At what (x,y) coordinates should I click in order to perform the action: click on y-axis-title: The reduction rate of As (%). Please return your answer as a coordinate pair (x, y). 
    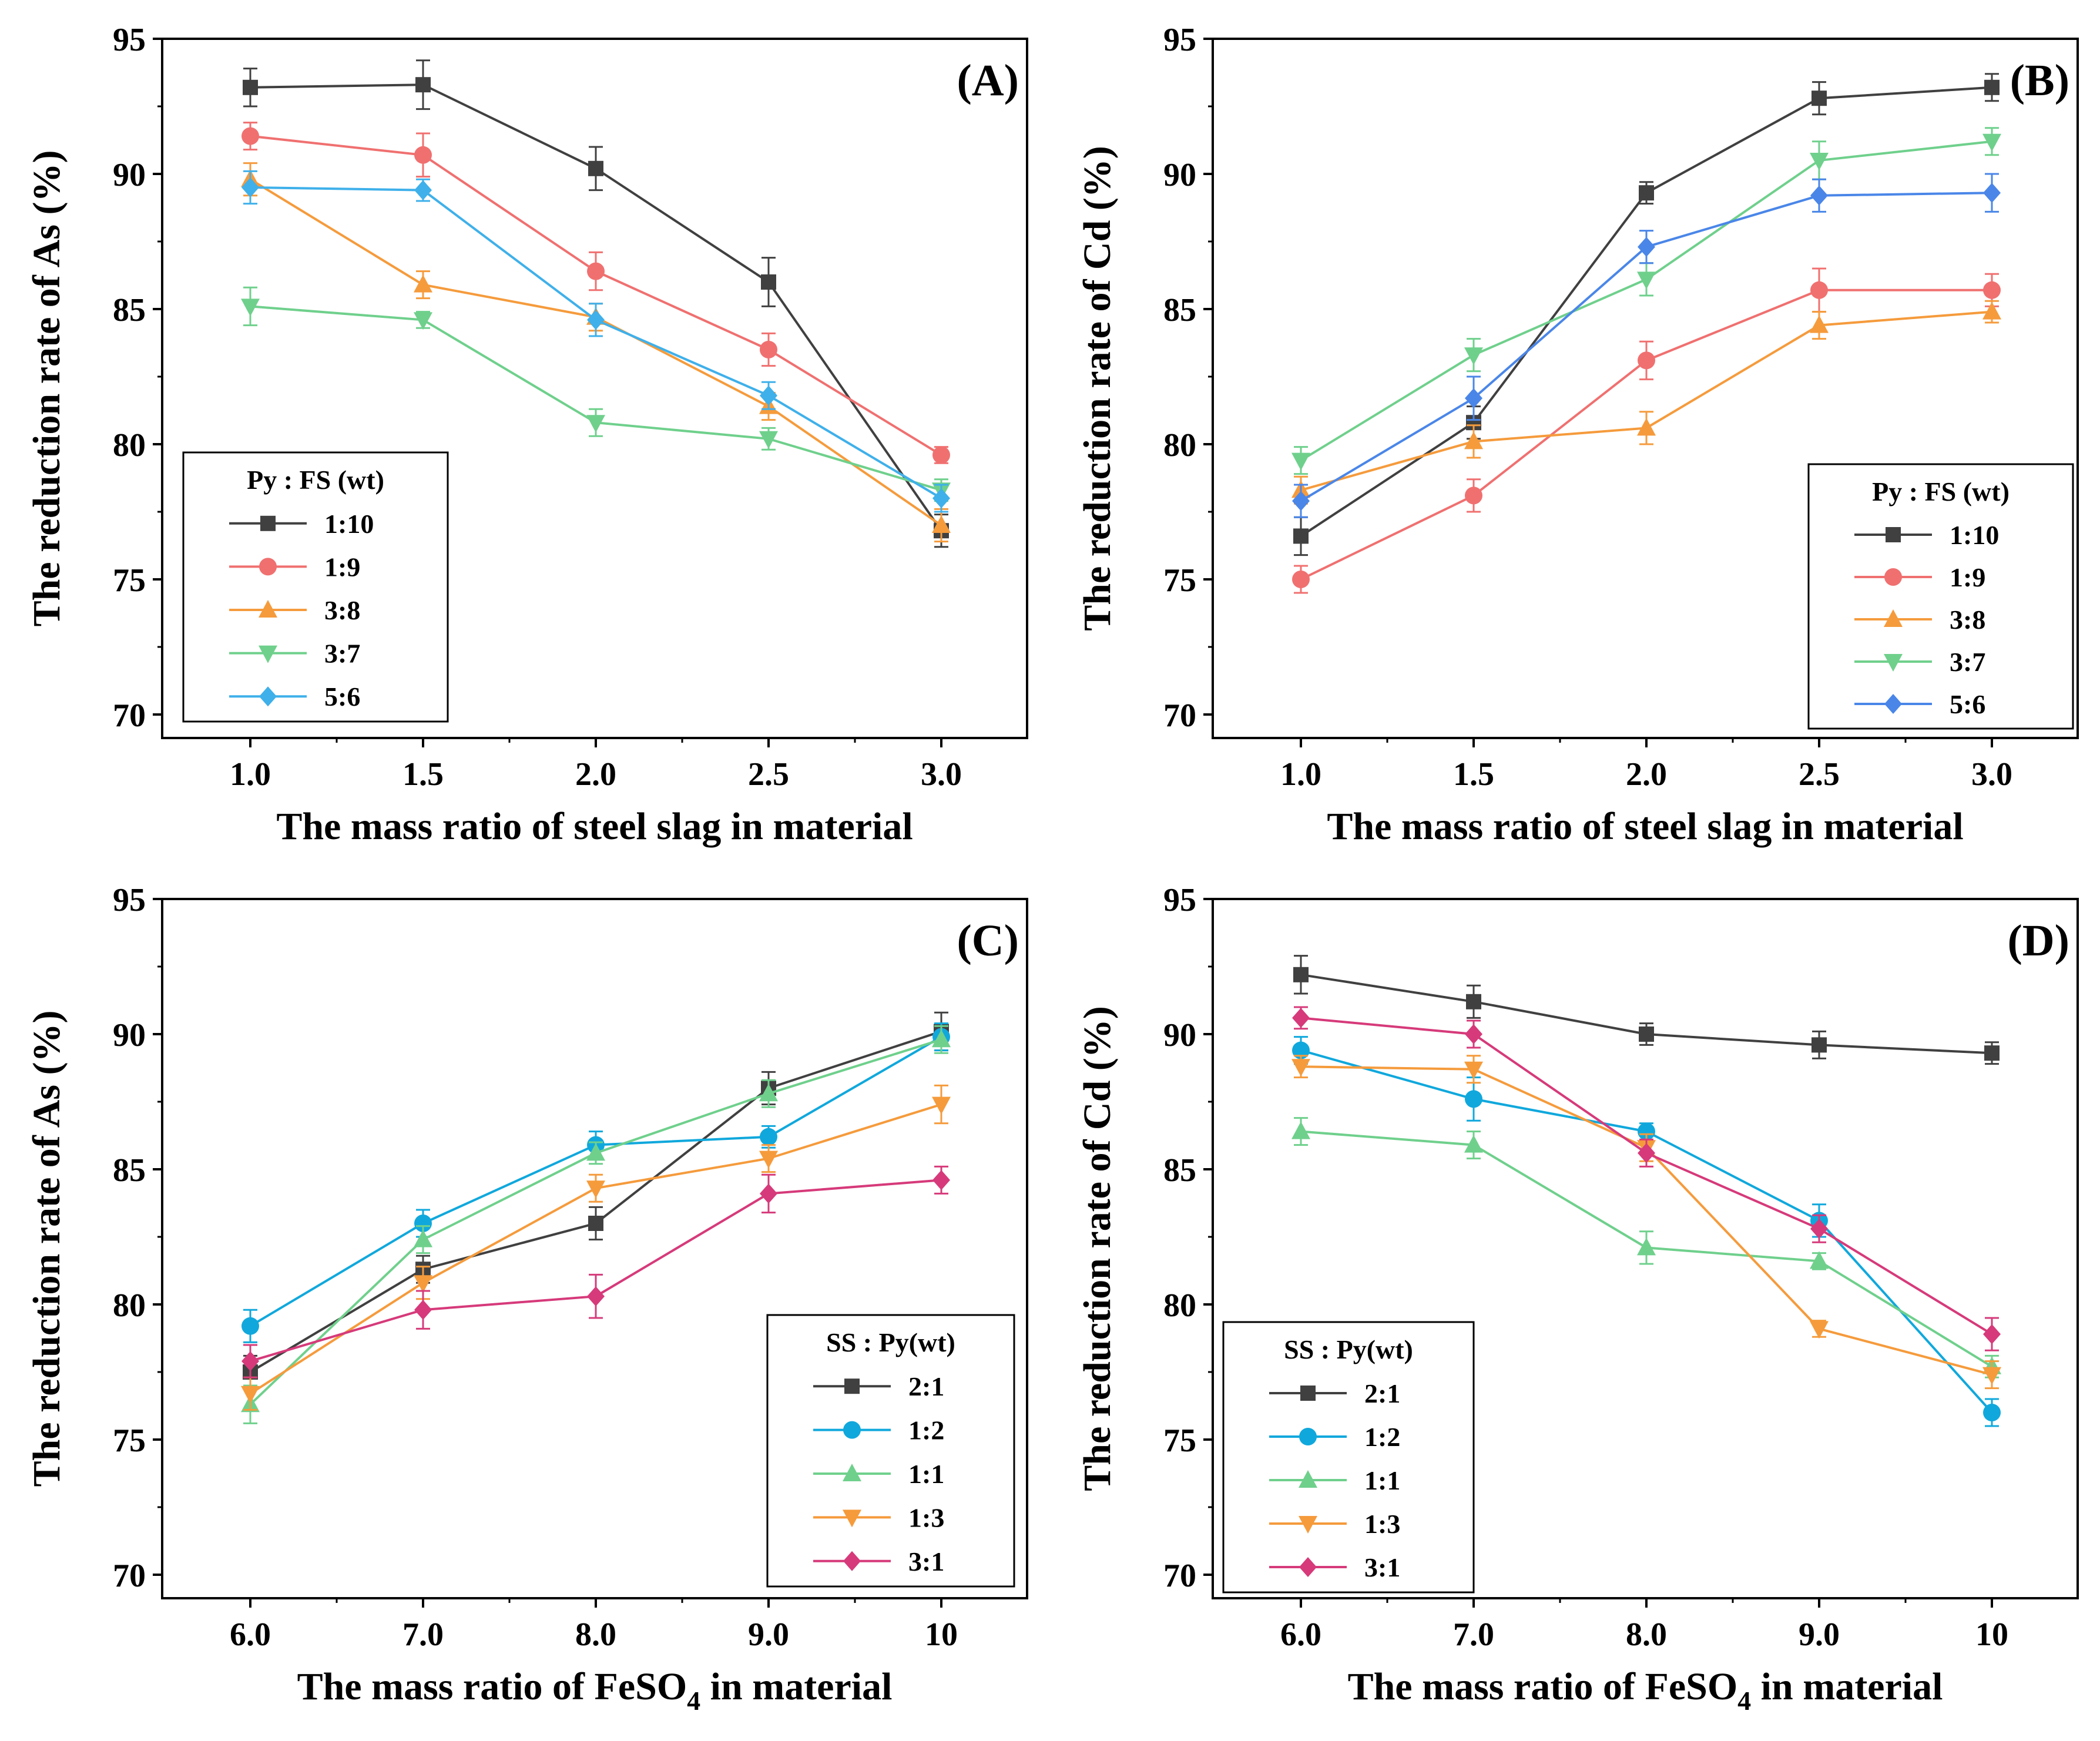
    Looking at the image, I should click on (46, 388).